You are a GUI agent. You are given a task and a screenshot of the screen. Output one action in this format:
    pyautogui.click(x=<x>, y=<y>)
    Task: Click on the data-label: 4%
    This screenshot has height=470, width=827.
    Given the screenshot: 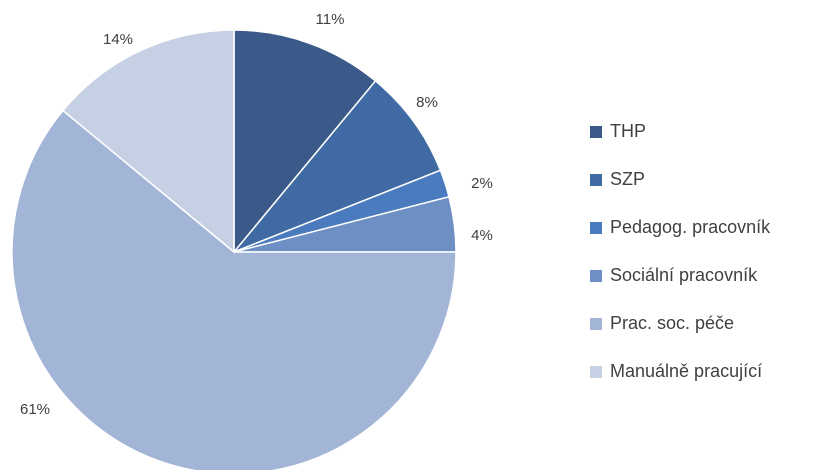 What is the action you would take?
    pyautogui.click(x=482, y=235)
    